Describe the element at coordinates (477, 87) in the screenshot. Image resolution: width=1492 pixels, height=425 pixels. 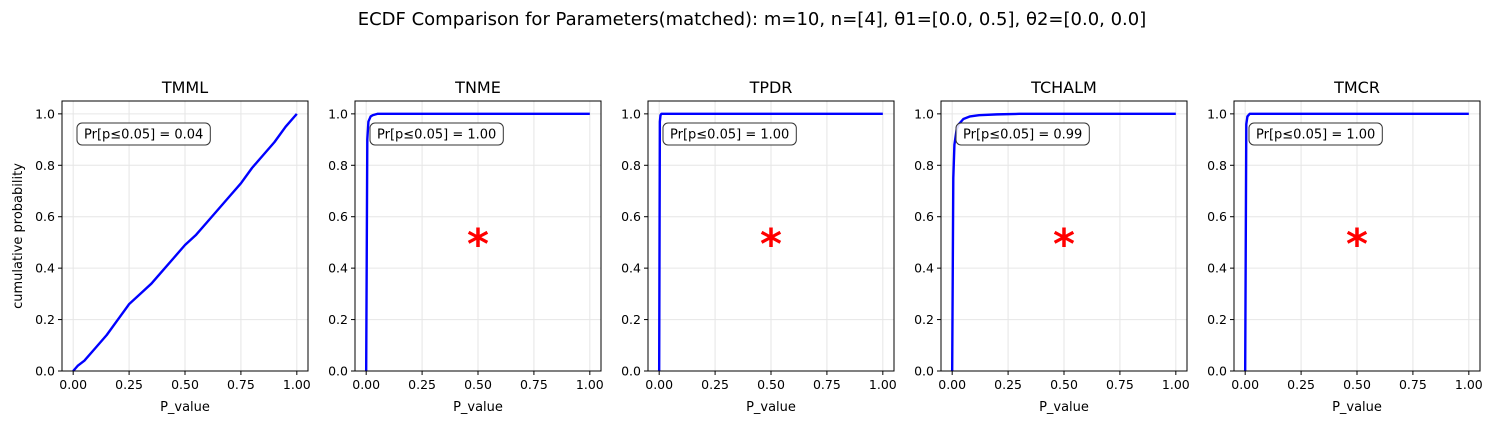
I see `panel-title: TNME` at that location.